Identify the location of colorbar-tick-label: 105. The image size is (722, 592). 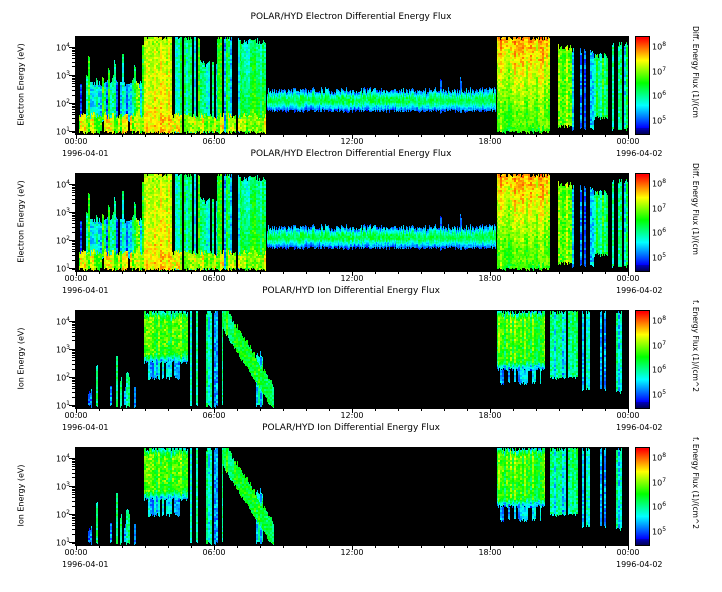
(659, 531).